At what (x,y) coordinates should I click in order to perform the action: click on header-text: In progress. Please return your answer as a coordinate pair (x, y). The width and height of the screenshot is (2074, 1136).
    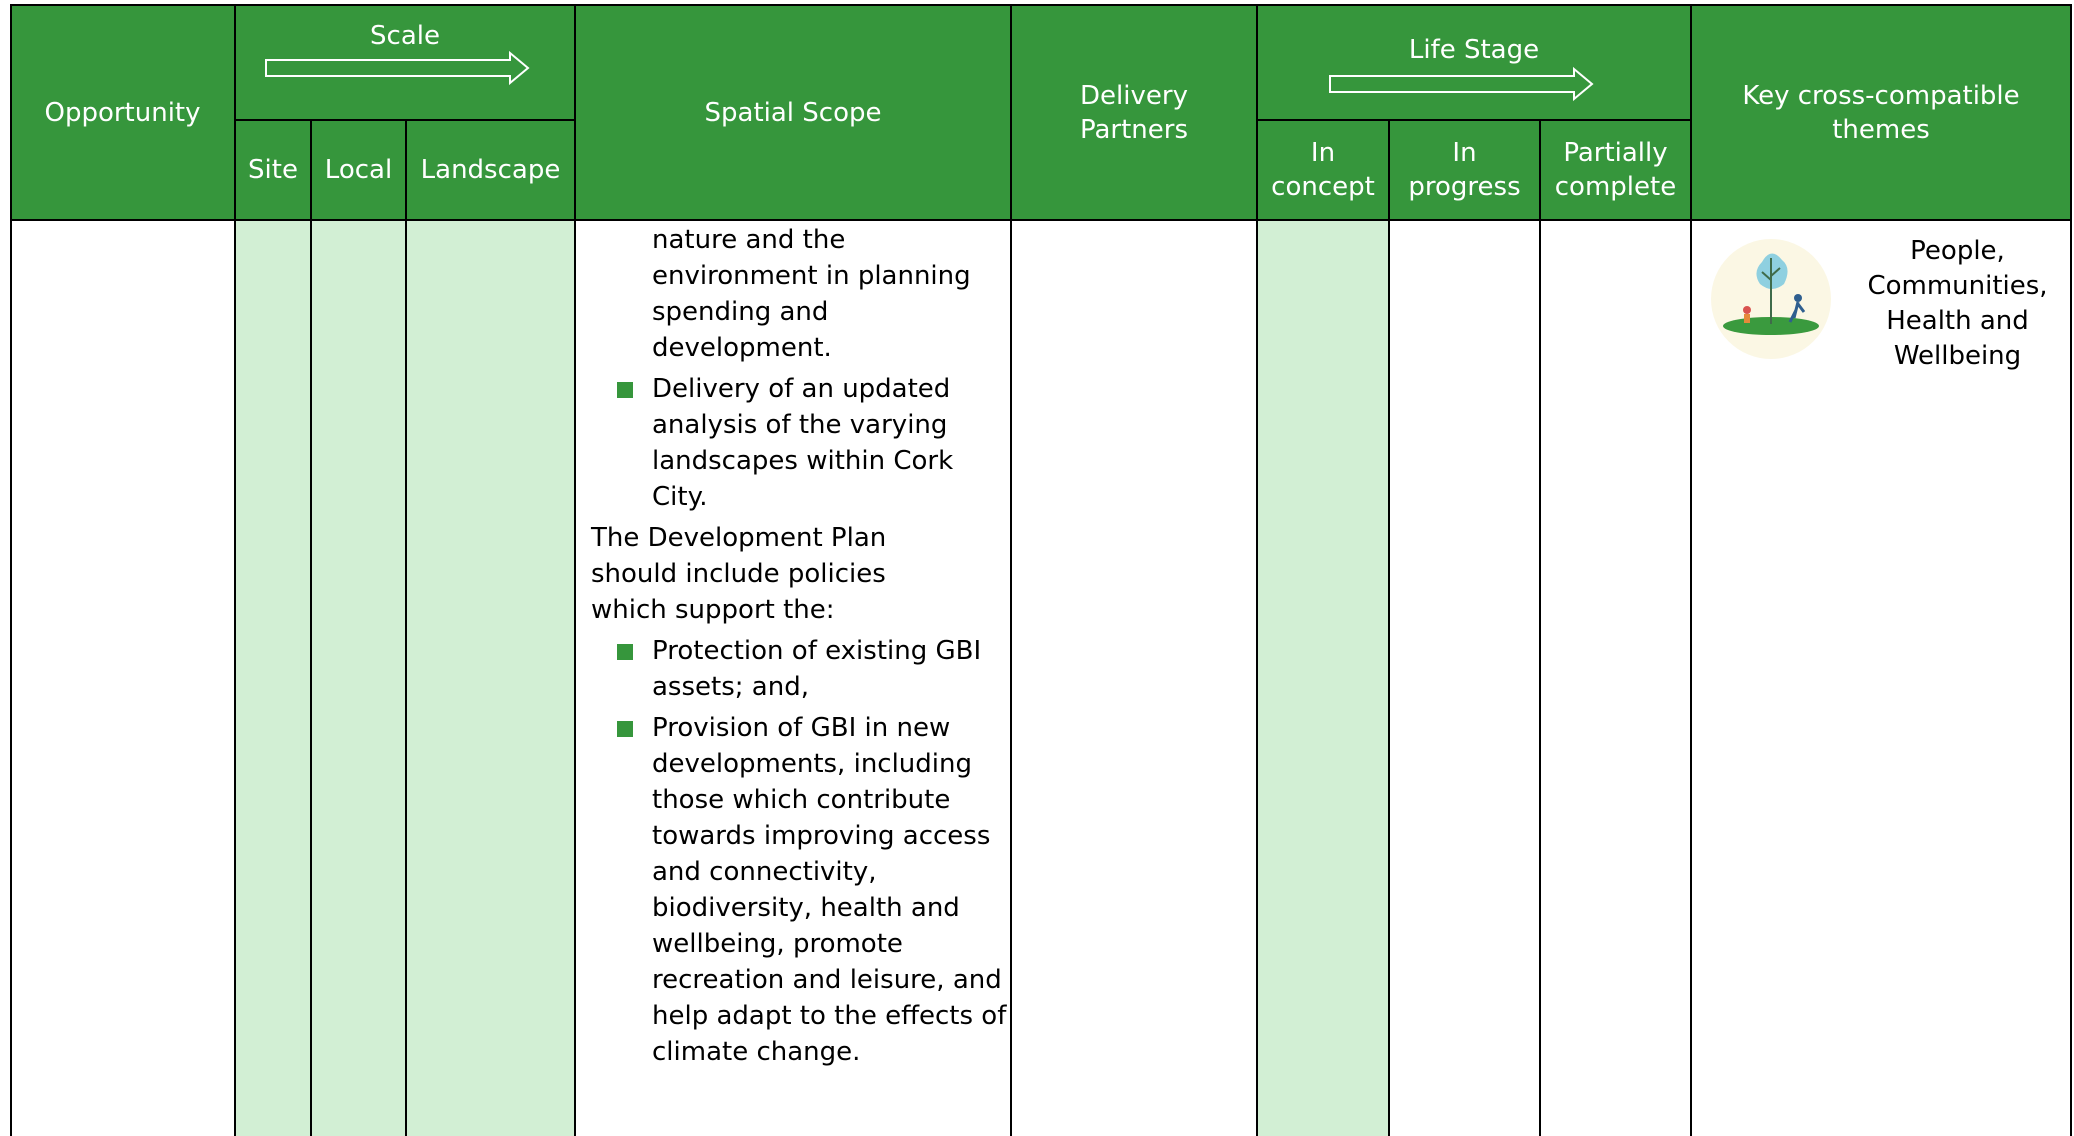
    Looking at the image, I should click on (1464, 170).